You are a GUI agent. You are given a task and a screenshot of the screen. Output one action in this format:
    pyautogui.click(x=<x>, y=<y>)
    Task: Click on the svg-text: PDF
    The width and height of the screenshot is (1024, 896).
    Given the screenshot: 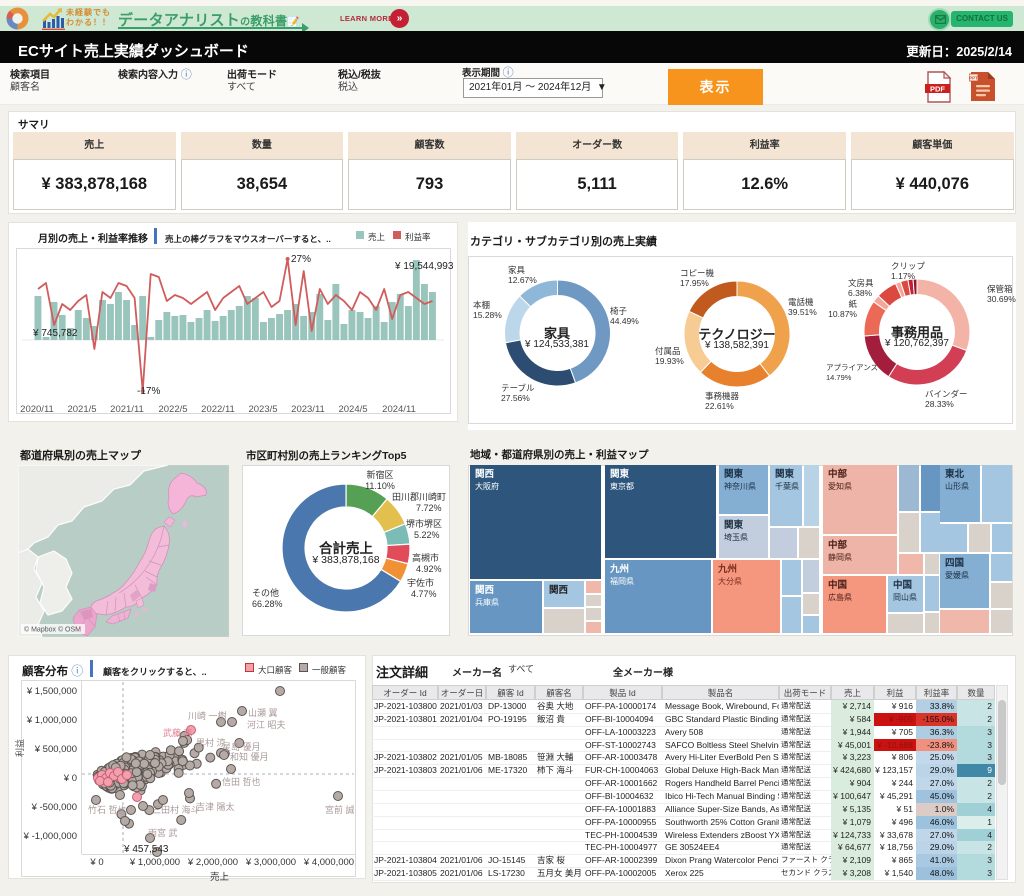 What is the action you would take?
    pyautogui.click(x=937, y=89)
    